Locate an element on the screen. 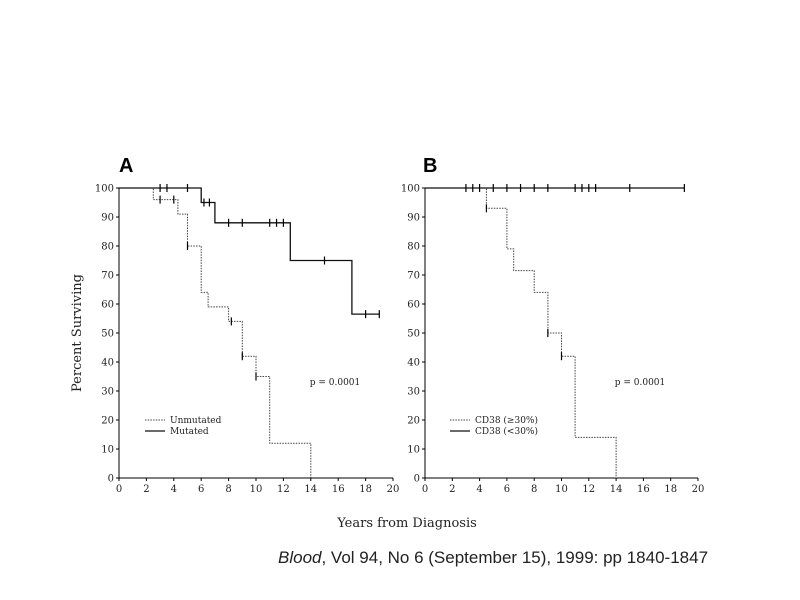  legend-label: CD38 (≥30%) is located at coordinates (506, 420).